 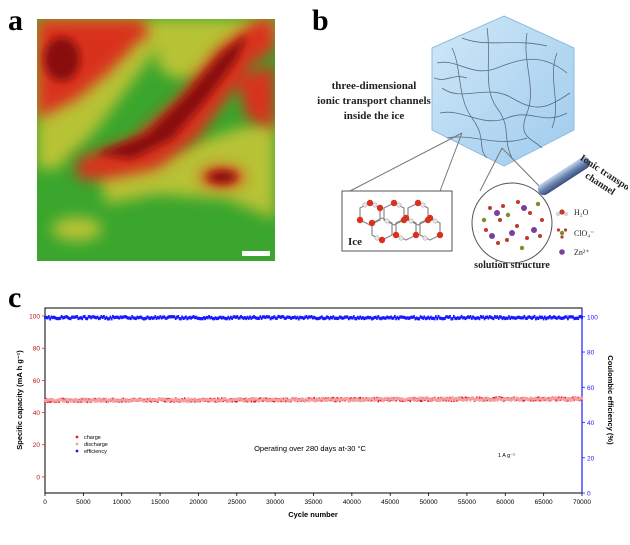 What do you see at coordinates (506, 456) in the screenshot?
I see `rate-label: 1 A g⁻¹` at bounding box center [506, 456].